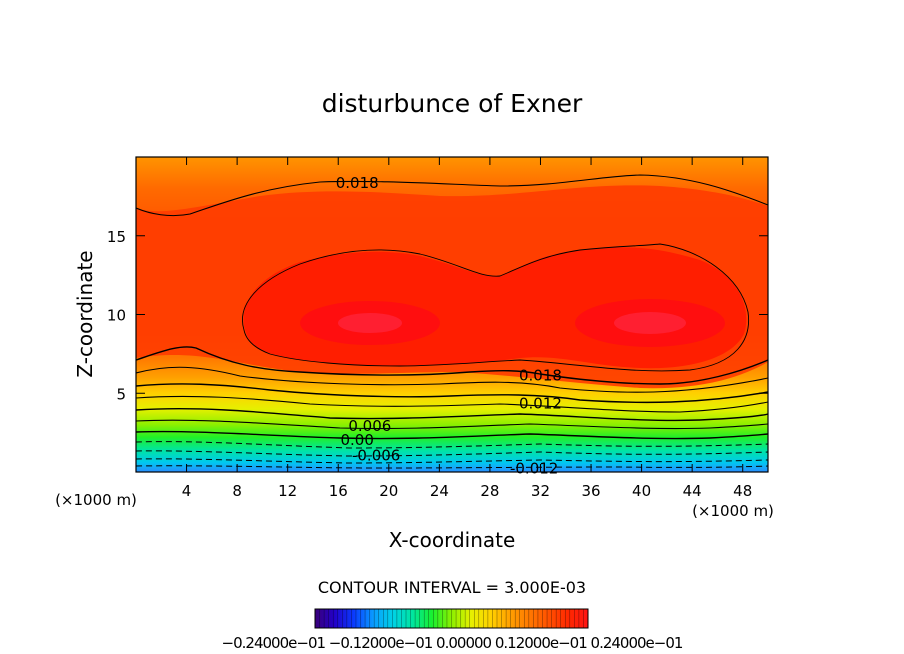 This screenshot has width=904, height=654. I want to click on x-tick-label: 24, so click(439, 491).